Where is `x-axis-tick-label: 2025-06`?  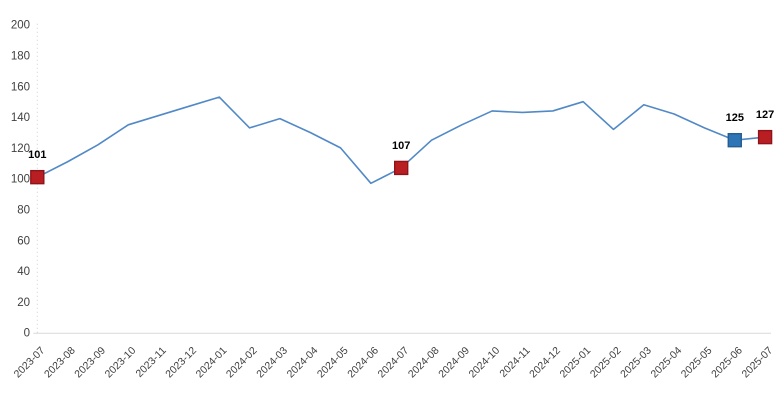 x-axis-tick-label: 2025-06 is located at coordinates (727, 363).